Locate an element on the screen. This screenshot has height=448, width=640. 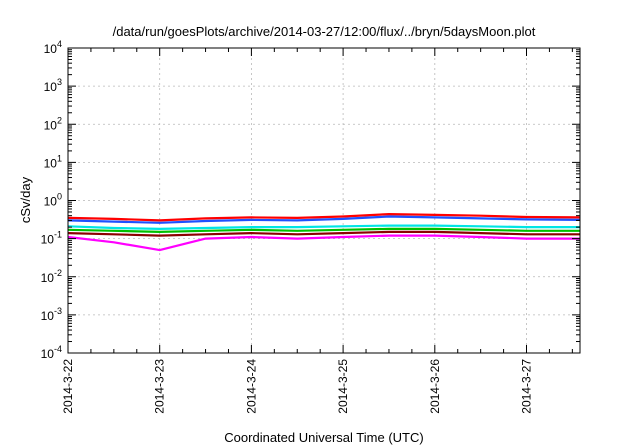
x-tick-label: 2014-3-25 is located at coordinates (343, 386).